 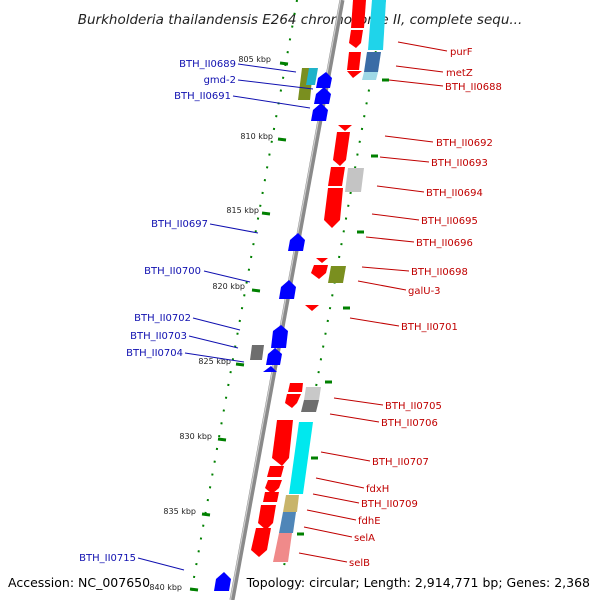 What do you see at coordinates (282, 547) in the screenshot?
I see `selB-box` at bounding box center [282, 547].